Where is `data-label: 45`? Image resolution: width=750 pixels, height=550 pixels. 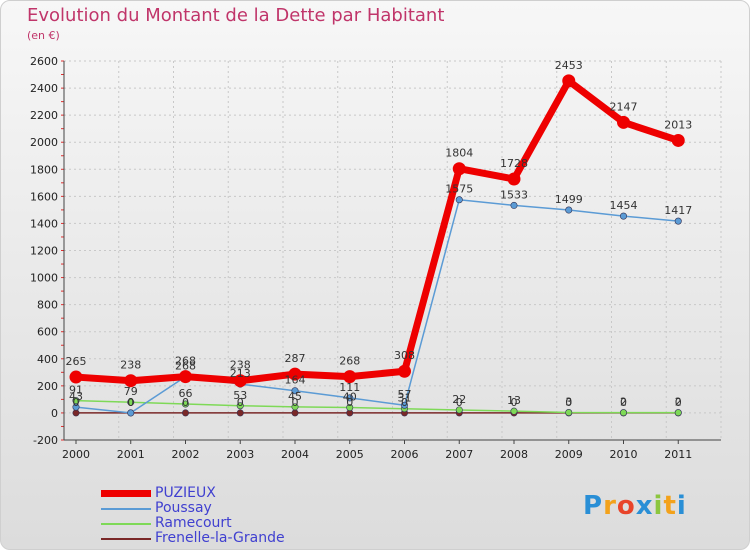 data-label: 45 is located at coordinates (295, 396).